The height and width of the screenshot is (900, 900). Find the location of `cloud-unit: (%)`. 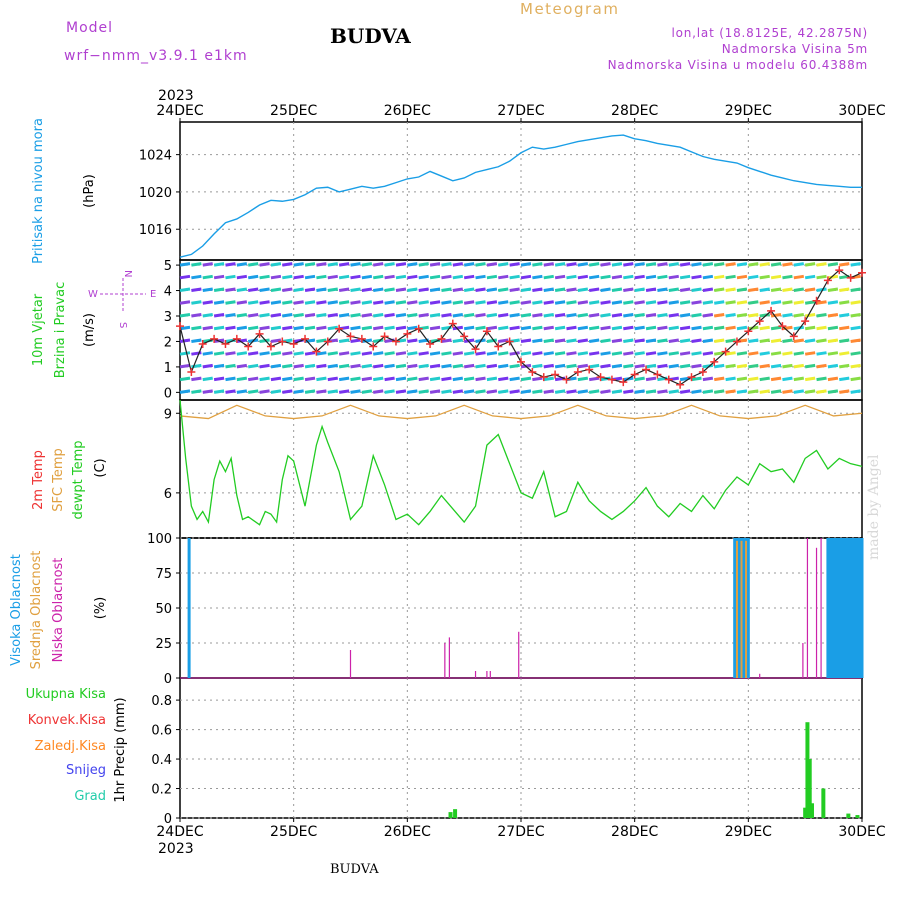

cloud-unit: (%) is located at coordinates (100, 608).